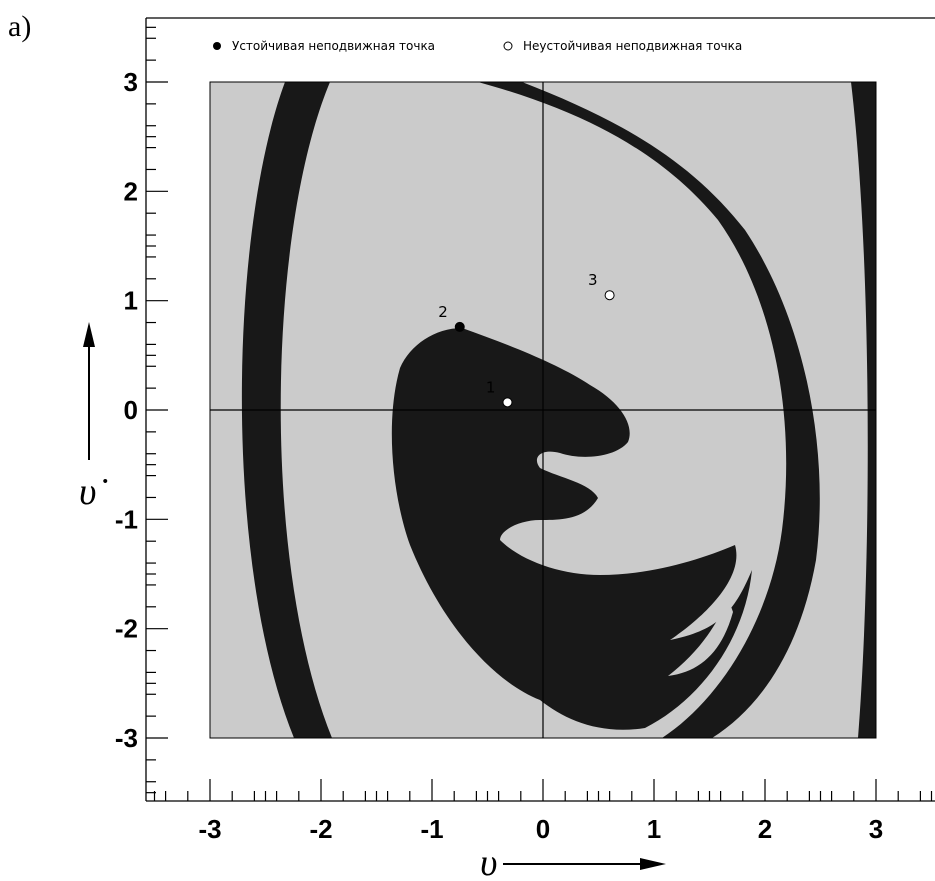 The width and height of the screenshot is (935, 881). Describe the element at coordinates (593, 280) in the screenshot. I see `point-label: 3` at that location.